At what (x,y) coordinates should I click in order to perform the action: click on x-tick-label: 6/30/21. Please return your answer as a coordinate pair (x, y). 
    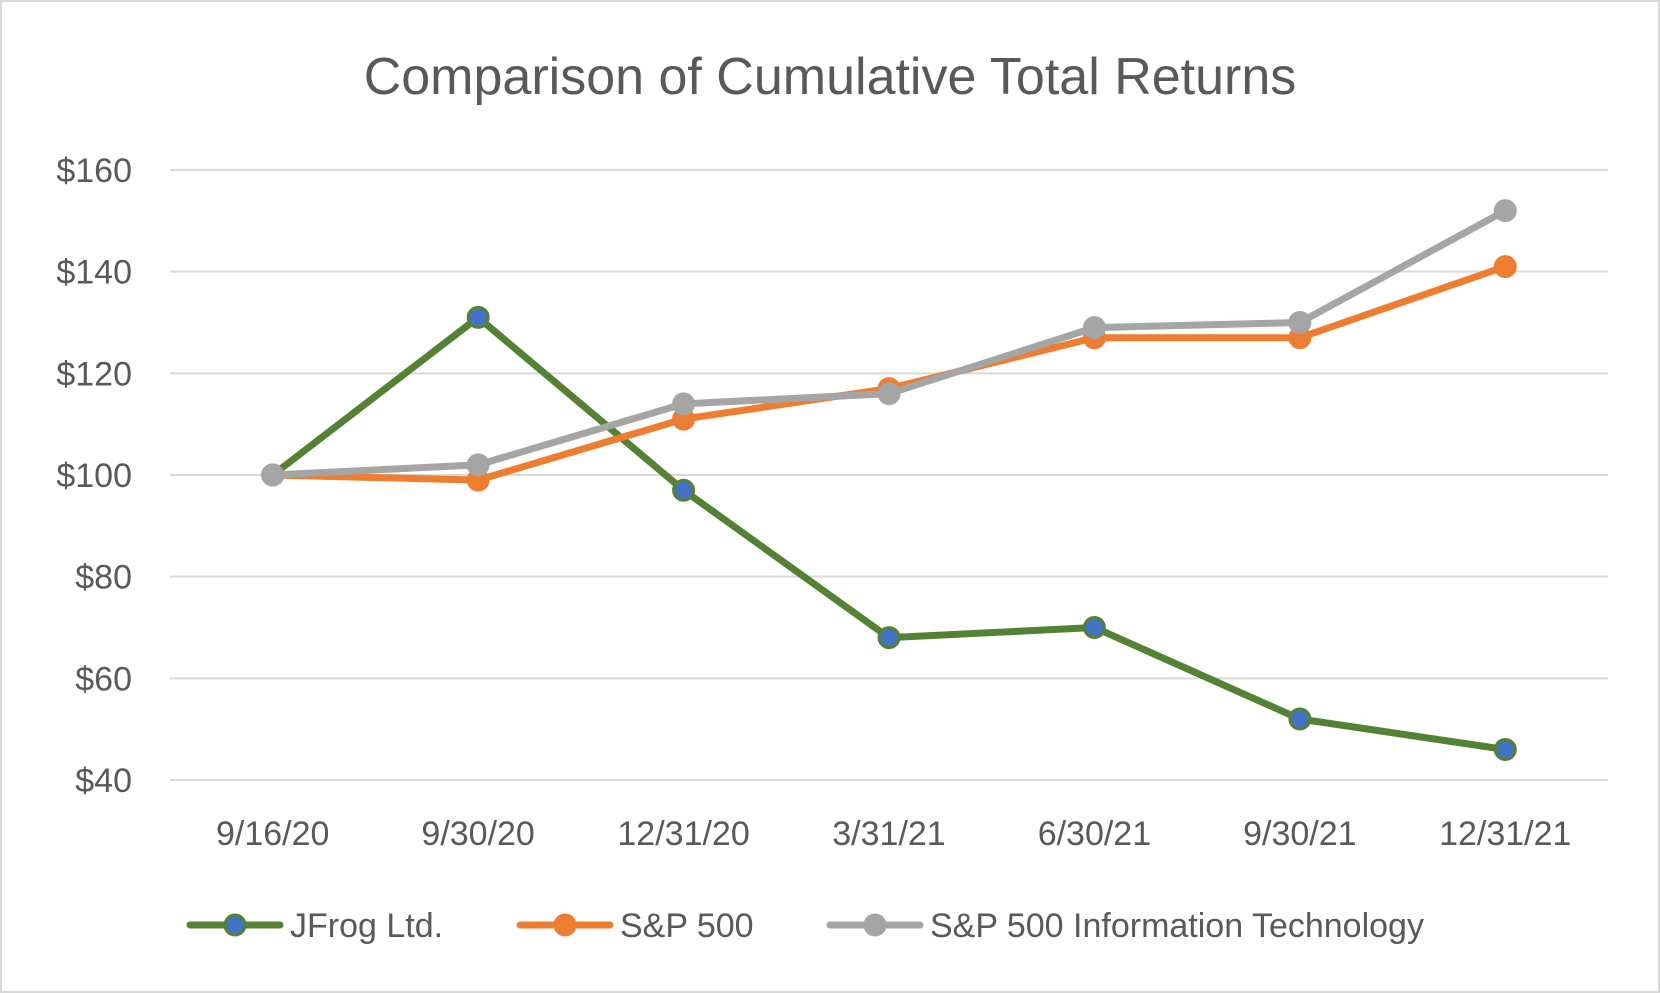
    Looking at the image, I should click on (1094, 834).